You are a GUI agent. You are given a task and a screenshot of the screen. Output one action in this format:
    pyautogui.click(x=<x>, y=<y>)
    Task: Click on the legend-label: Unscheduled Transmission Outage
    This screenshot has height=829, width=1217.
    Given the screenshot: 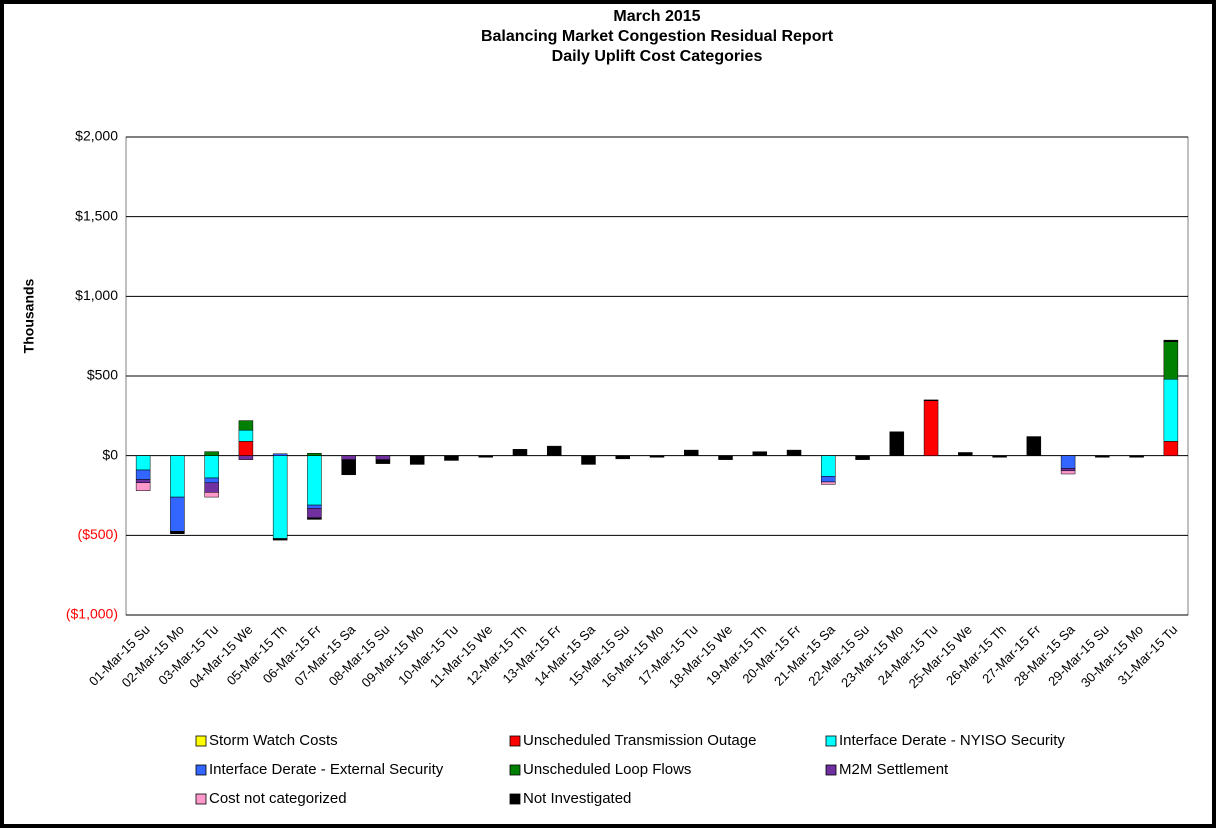 What is the action you would take?
    pyautogui.click(x=639, y=740)
    